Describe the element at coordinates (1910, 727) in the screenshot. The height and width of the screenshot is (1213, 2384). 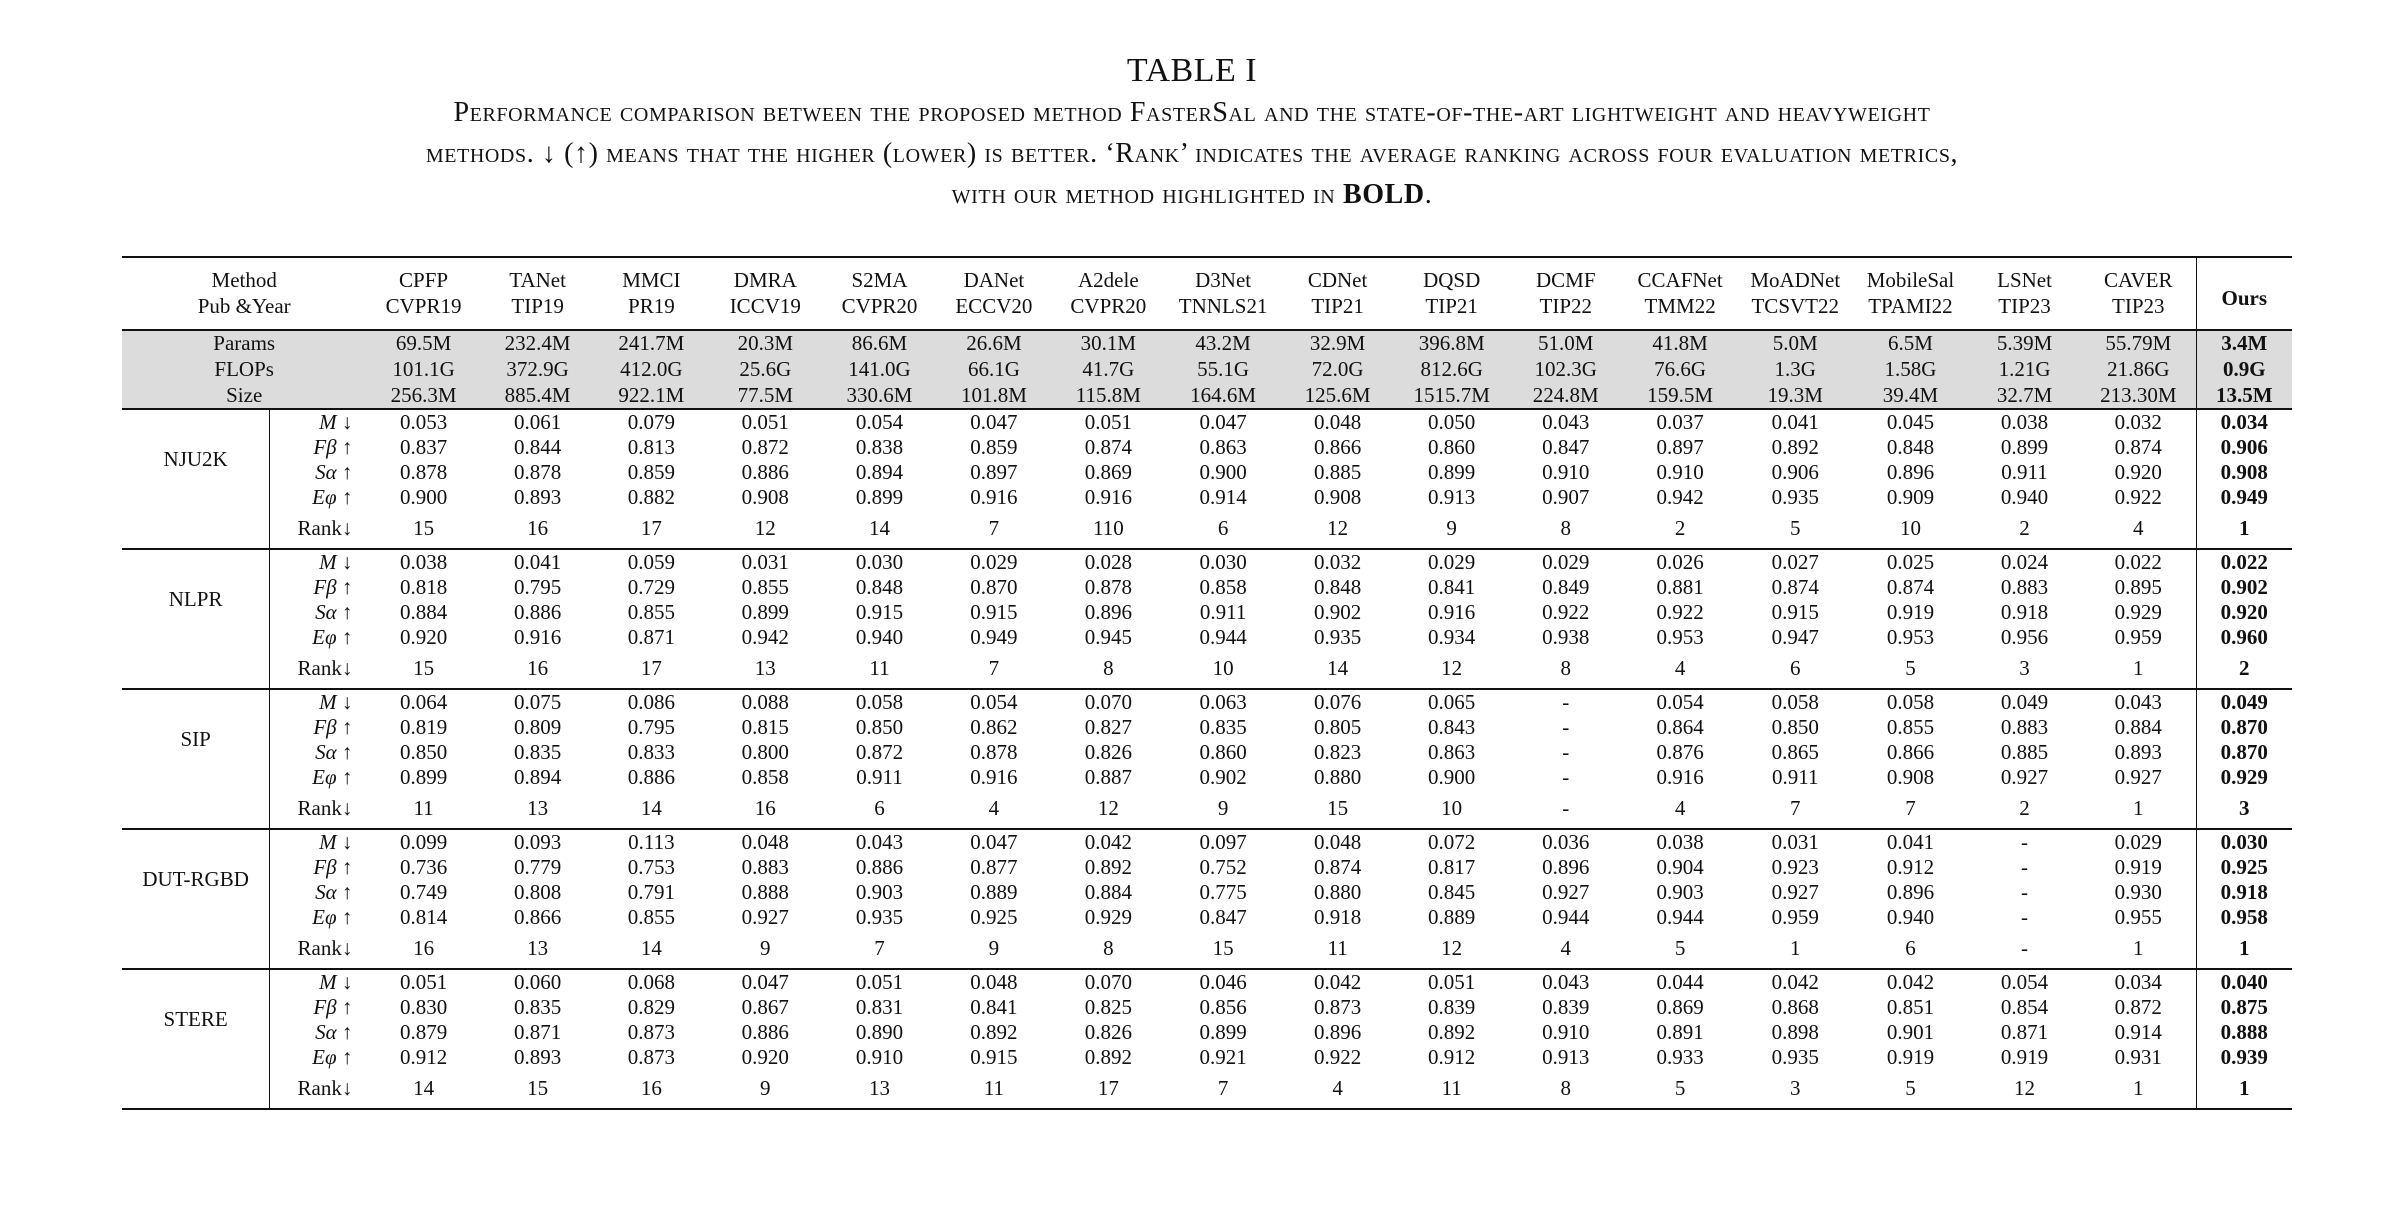
I see `metric-cell: 0.855` at that location.